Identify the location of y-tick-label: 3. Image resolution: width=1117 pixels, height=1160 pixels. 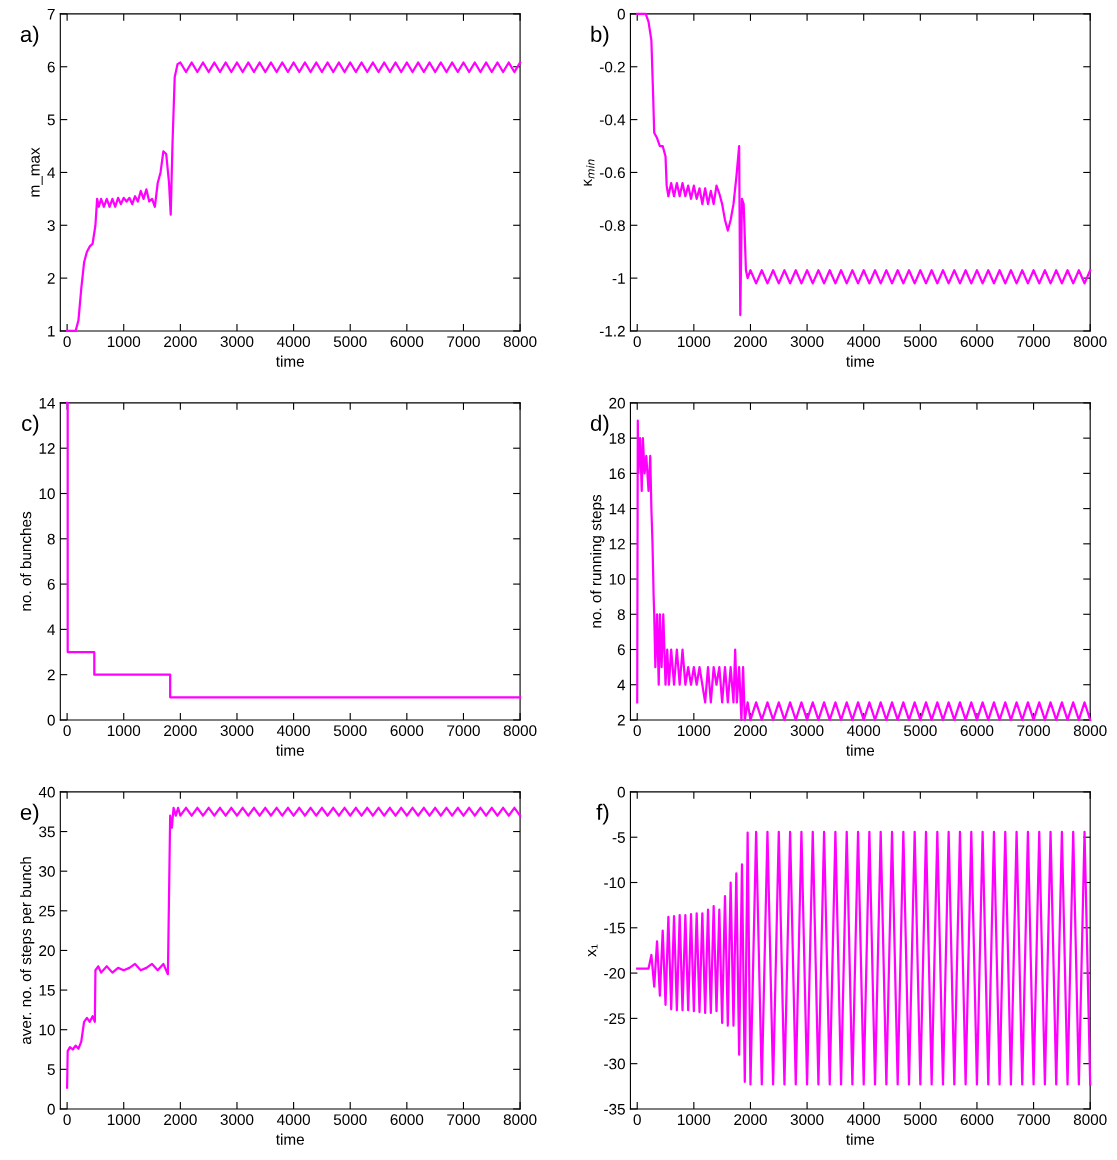
(51, 225).